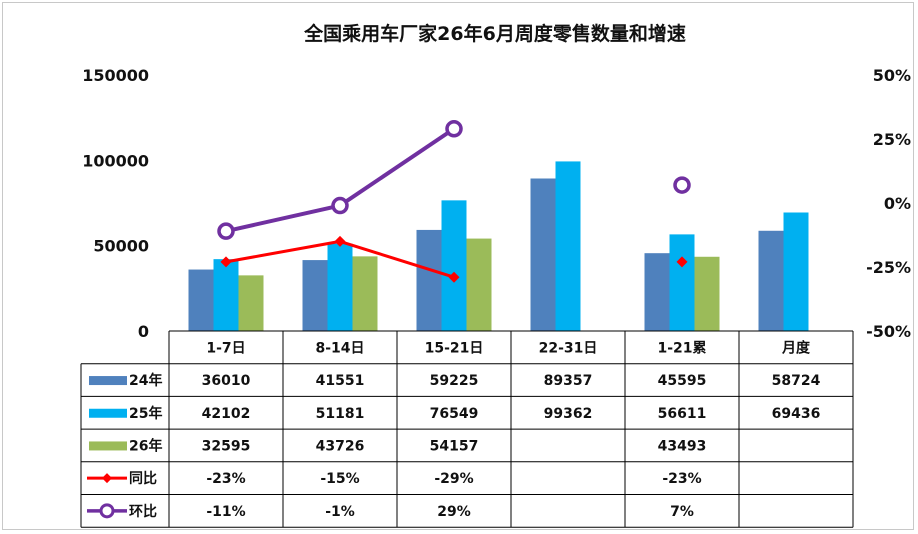  Describe the element at coordinates (429, 280) in the screenshot. I see `bar-24年-15-21日` at that location.